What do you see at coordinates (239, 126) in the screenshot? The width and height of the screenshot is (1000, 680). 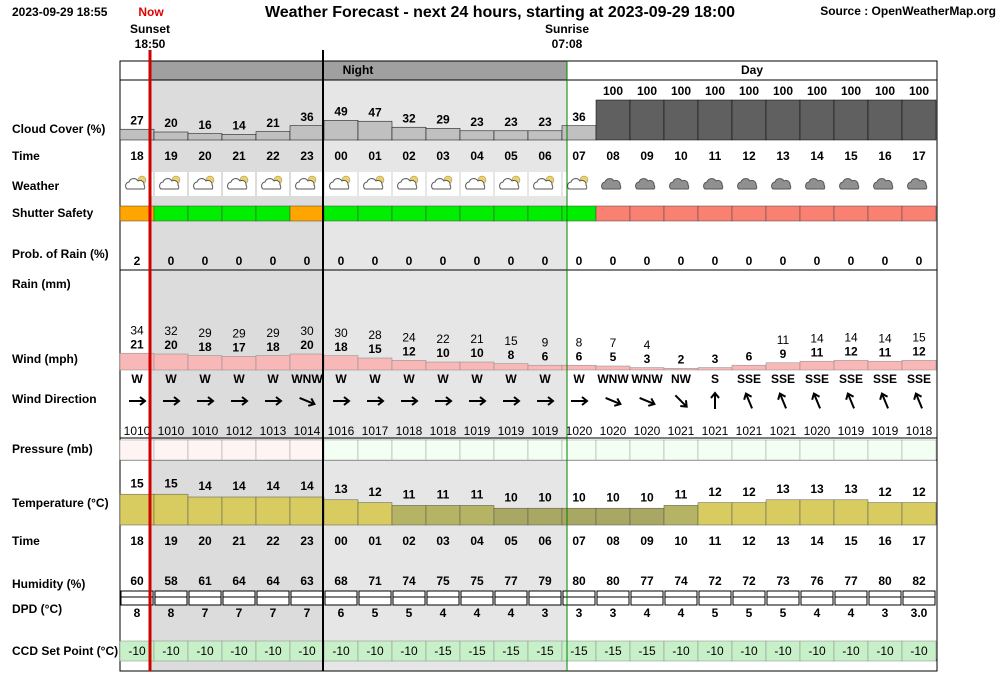 I see `cloud-value: 14` at bounding box center [239, 126].